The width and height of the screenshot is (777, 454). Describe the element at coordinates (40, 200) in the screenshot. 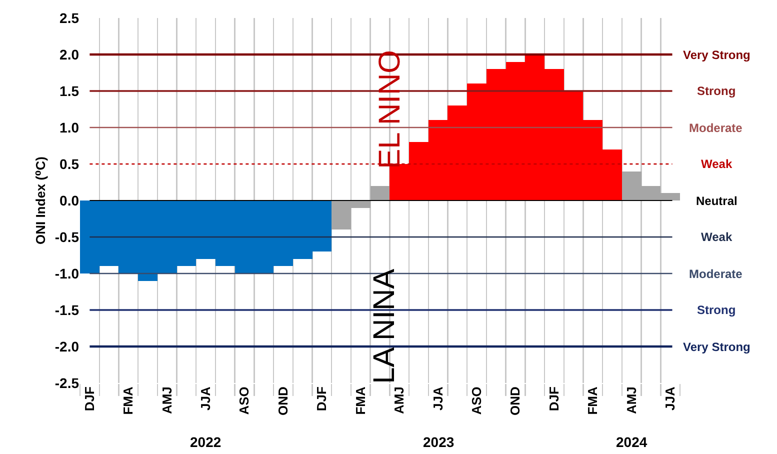

I see `y-axis-title: ONI Index (⁰C)` at that location.